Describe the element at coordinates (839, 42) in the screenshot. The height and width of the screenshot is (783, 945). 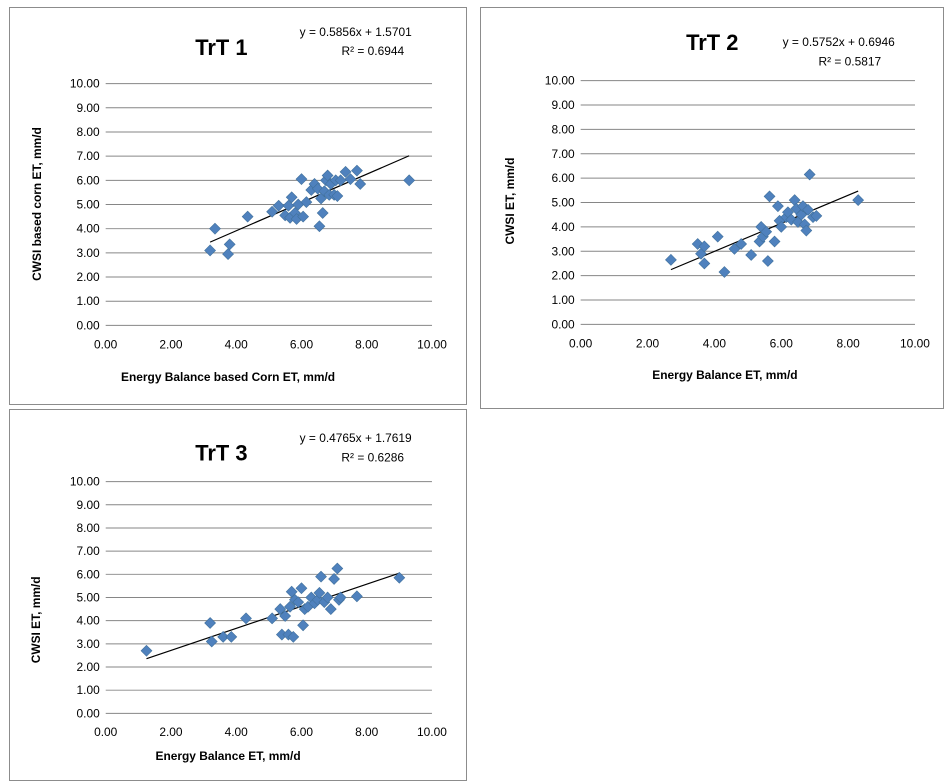
I see `regression-equation: y = 0.5752x + 0.6946` at that location.